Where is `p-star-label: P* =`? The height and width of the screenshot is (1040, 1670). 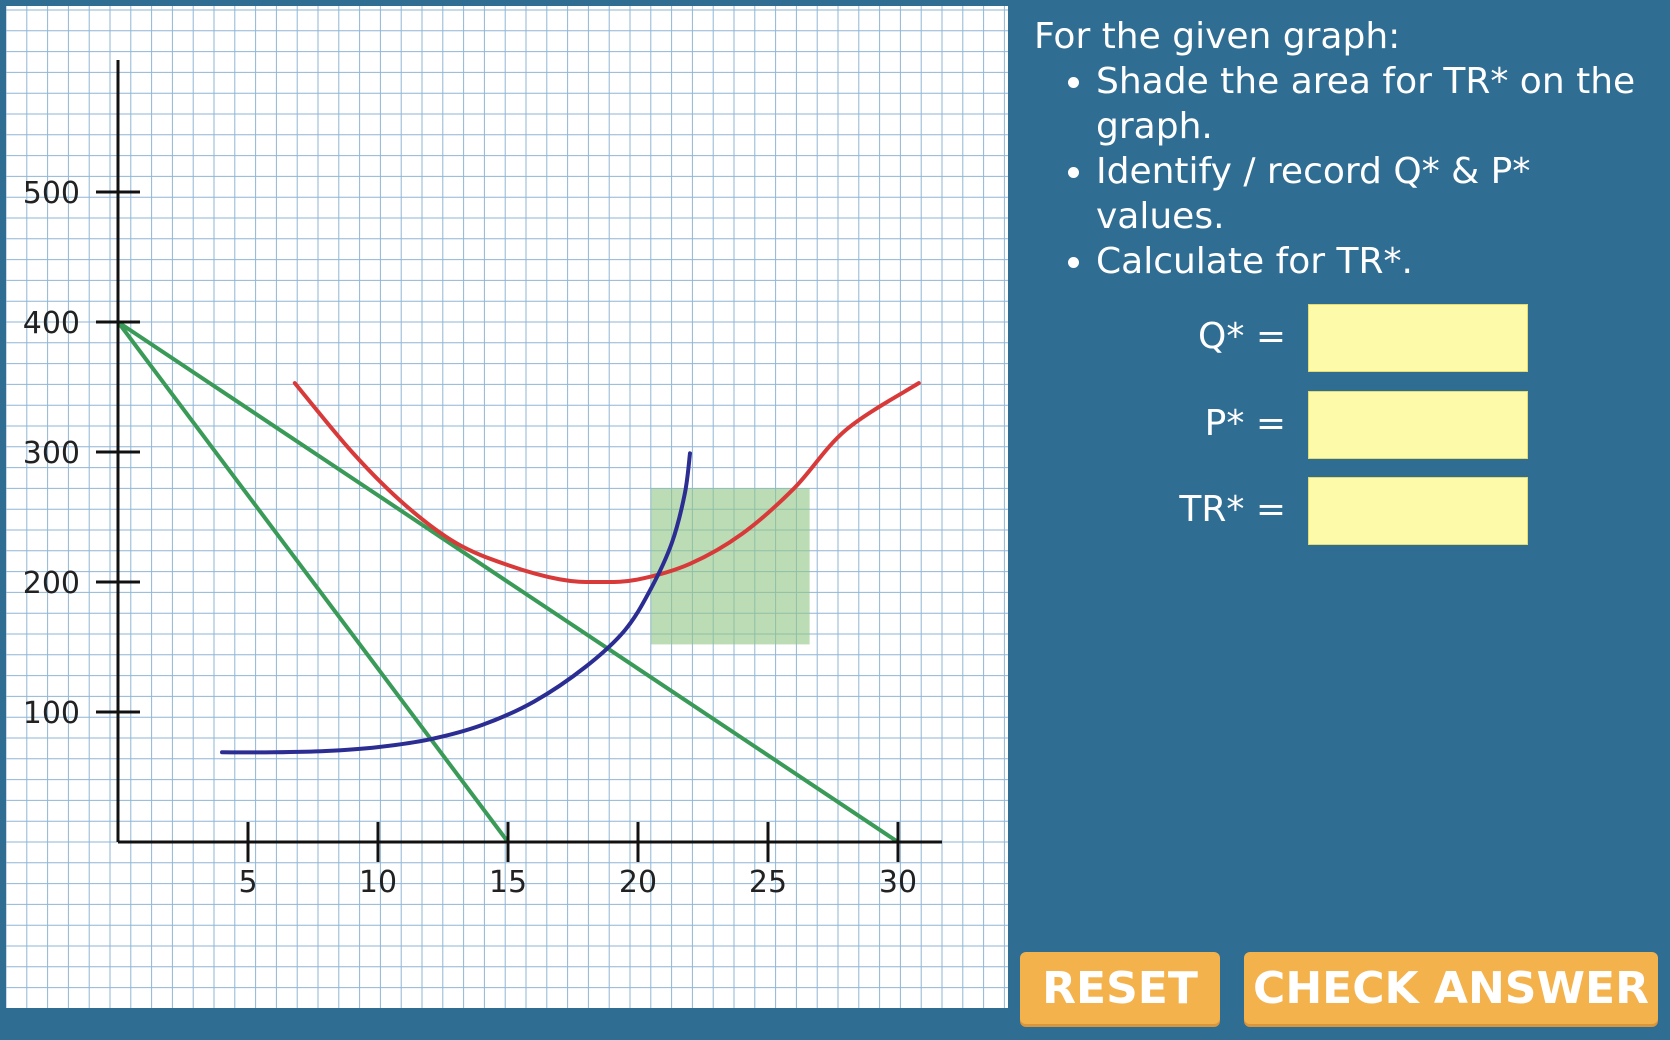 p-star-label: P* = is located at coordinates (1245, 423).